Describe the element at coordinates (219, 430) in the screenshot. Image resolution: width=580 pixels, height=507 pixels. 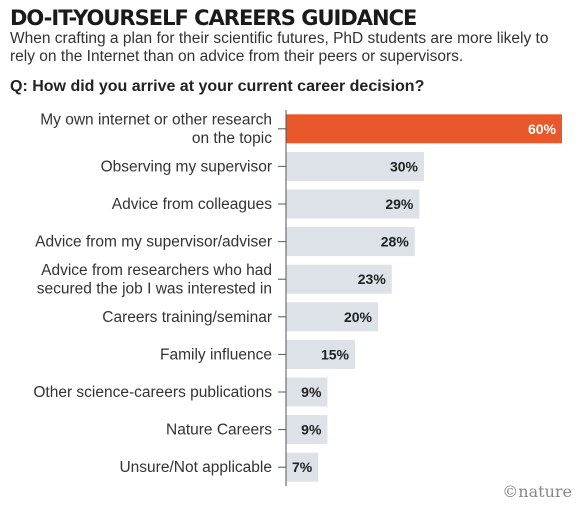
I see `category-label: Nature Careers` at that location.